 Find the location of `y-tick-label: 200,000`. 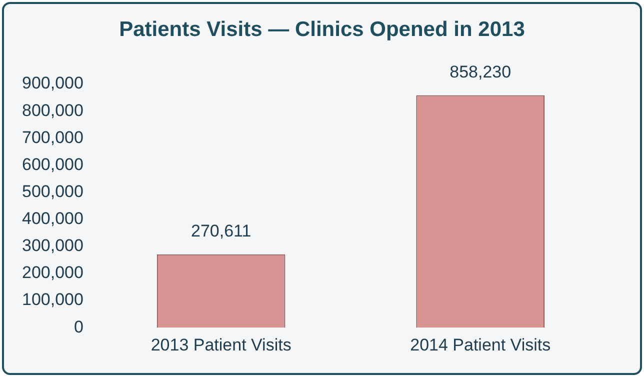

y-tick-label: 200,000 is located at coordinates (53, 272).